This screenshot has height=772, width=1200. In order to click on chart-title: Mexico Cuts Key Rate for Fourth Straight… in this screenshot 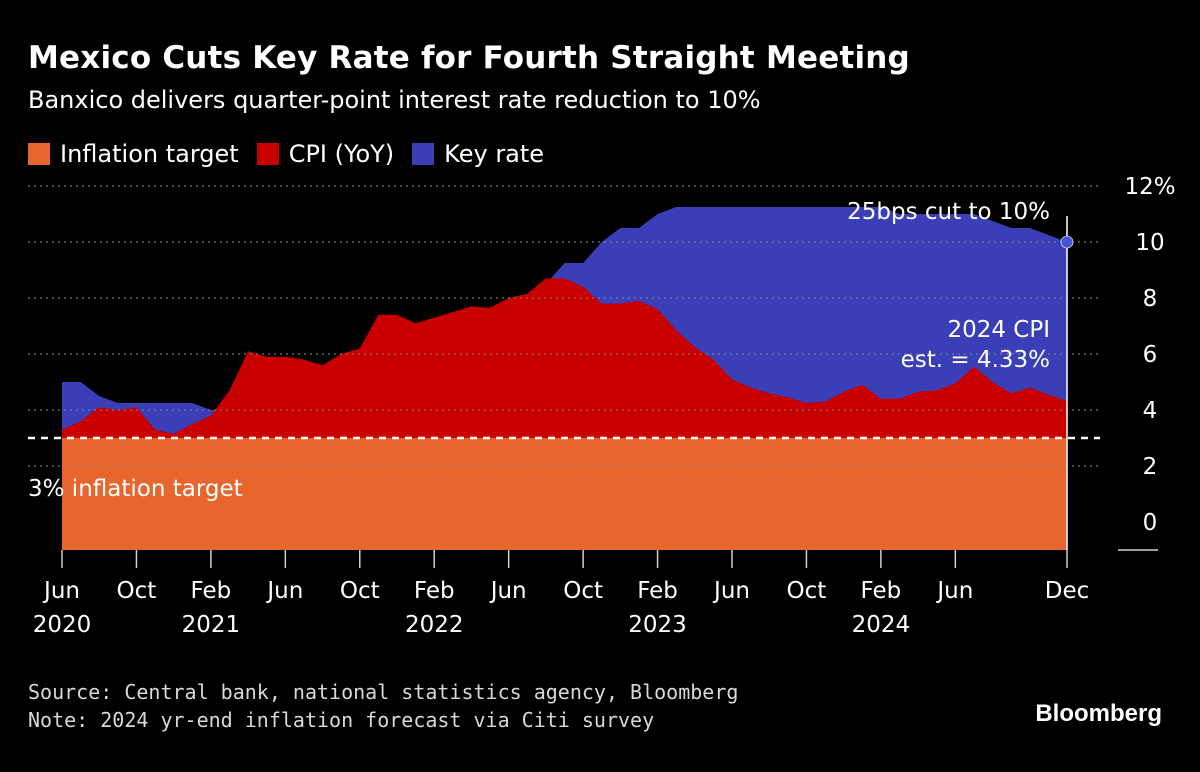, I will do `click(469, 58)`.